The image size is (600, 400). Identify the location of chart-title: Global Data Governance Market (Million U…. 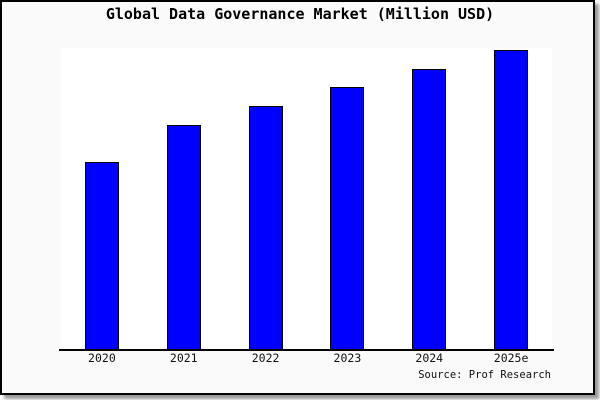
(300, 14).